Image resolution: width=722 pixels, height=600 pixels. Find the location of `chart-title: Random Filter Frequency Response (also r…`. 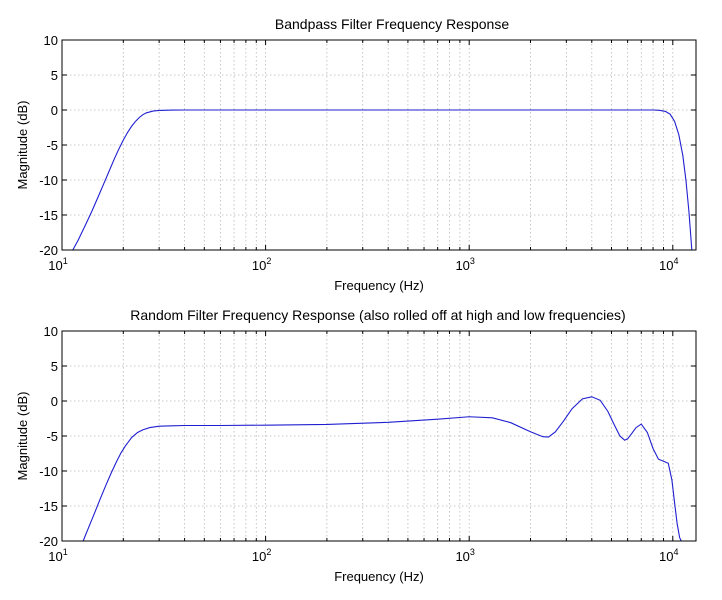

chart-title: Random Filter Frequency Response (also r… is located at coordinates (377, 315).